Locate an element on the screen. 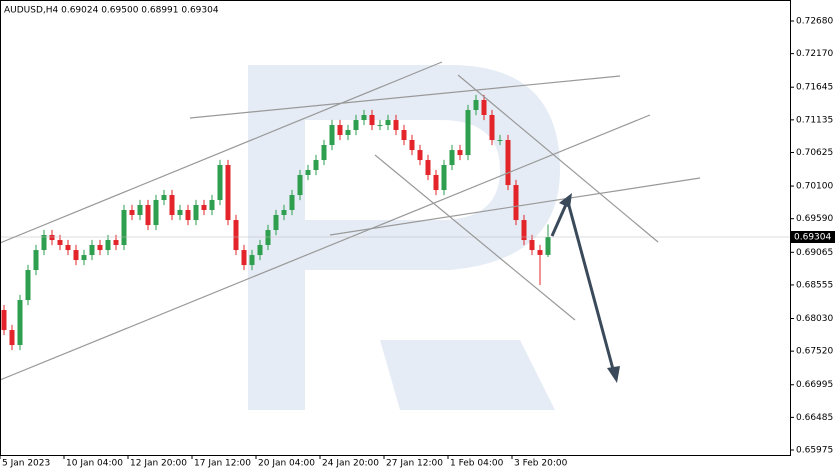 The image size is (838, 474). x-tick-label: 5 Jan 2023 is located at coordinates (26, 464).